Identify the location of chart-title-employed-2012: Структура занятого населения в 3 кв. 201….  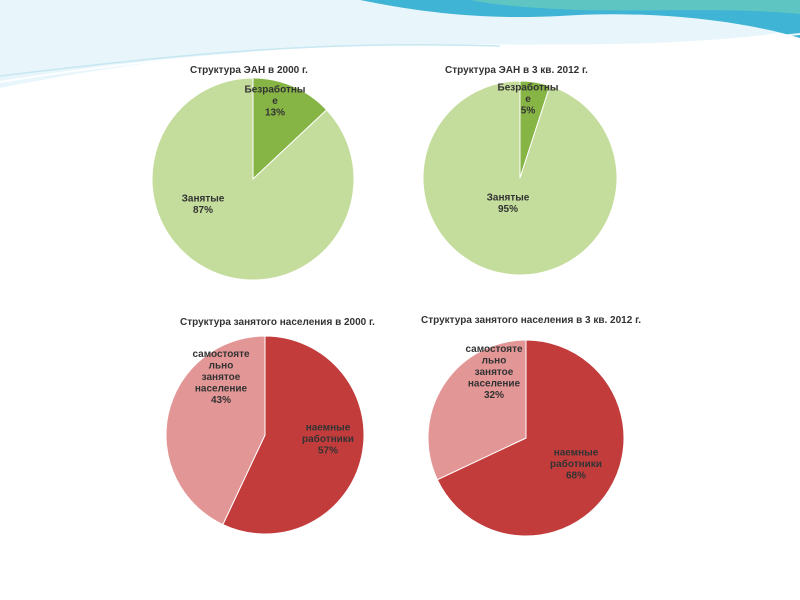
(531, 320).